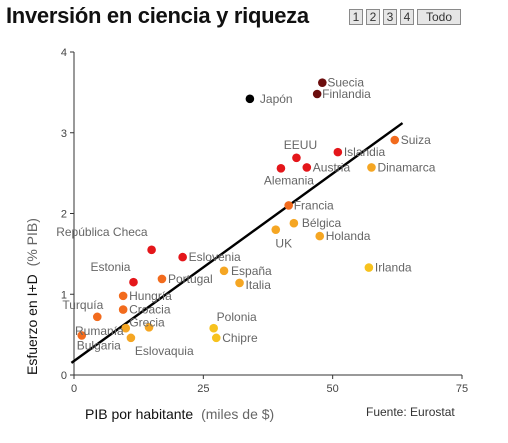 The image size is (508, 443). What do you see at coordinates (99, 345) in the screenshot?
I see `point-label-bulgaria: Bulgaria` at bounding box center [99, 345].